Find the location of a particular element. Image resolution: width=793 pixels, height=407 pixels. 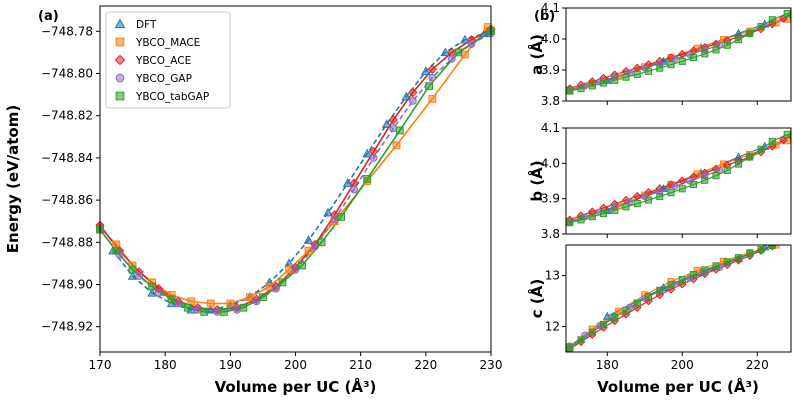

x-tick-label: 180 is located at coordinates (165, 365).